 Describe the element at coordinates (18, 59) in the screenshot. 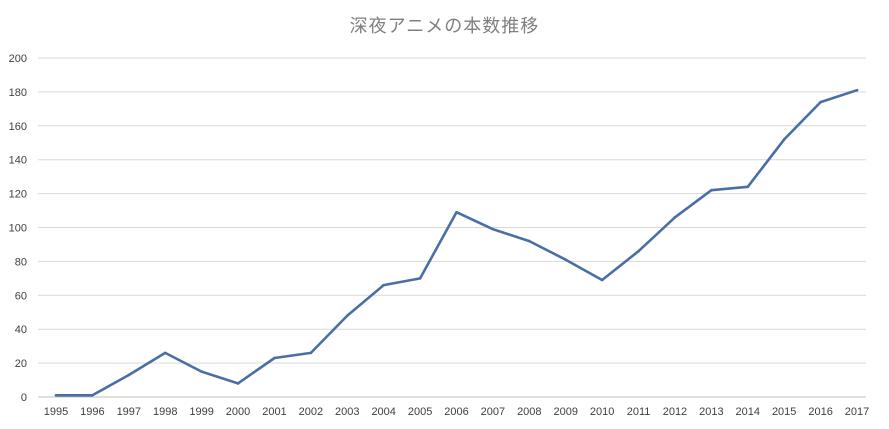

I see `y-tick-label: 200` at that location.